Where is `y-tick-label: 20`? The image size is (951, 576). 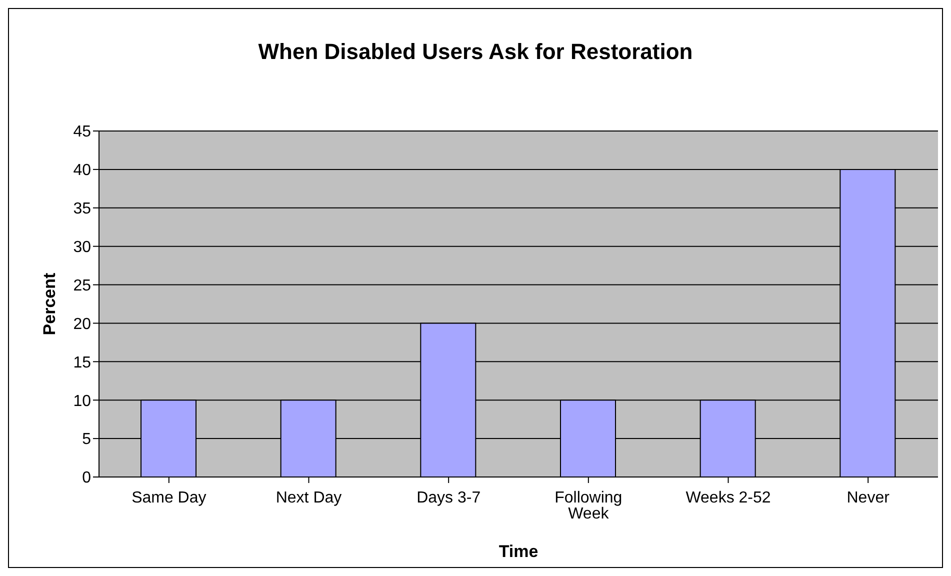
y-tick-label: 20 is located at coordinates (82, 324).